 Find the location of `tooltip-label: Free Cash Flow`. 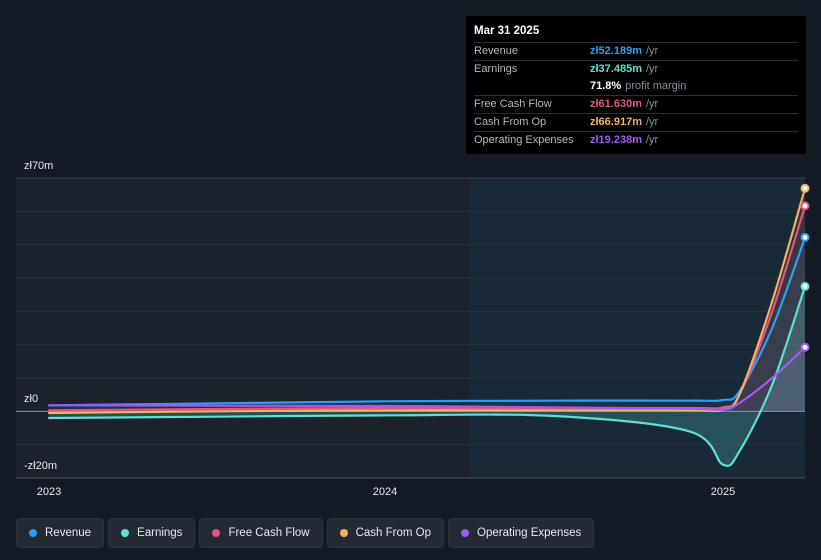

tooltip-label: Free Cash Flow is located at coordinates (513, 104).